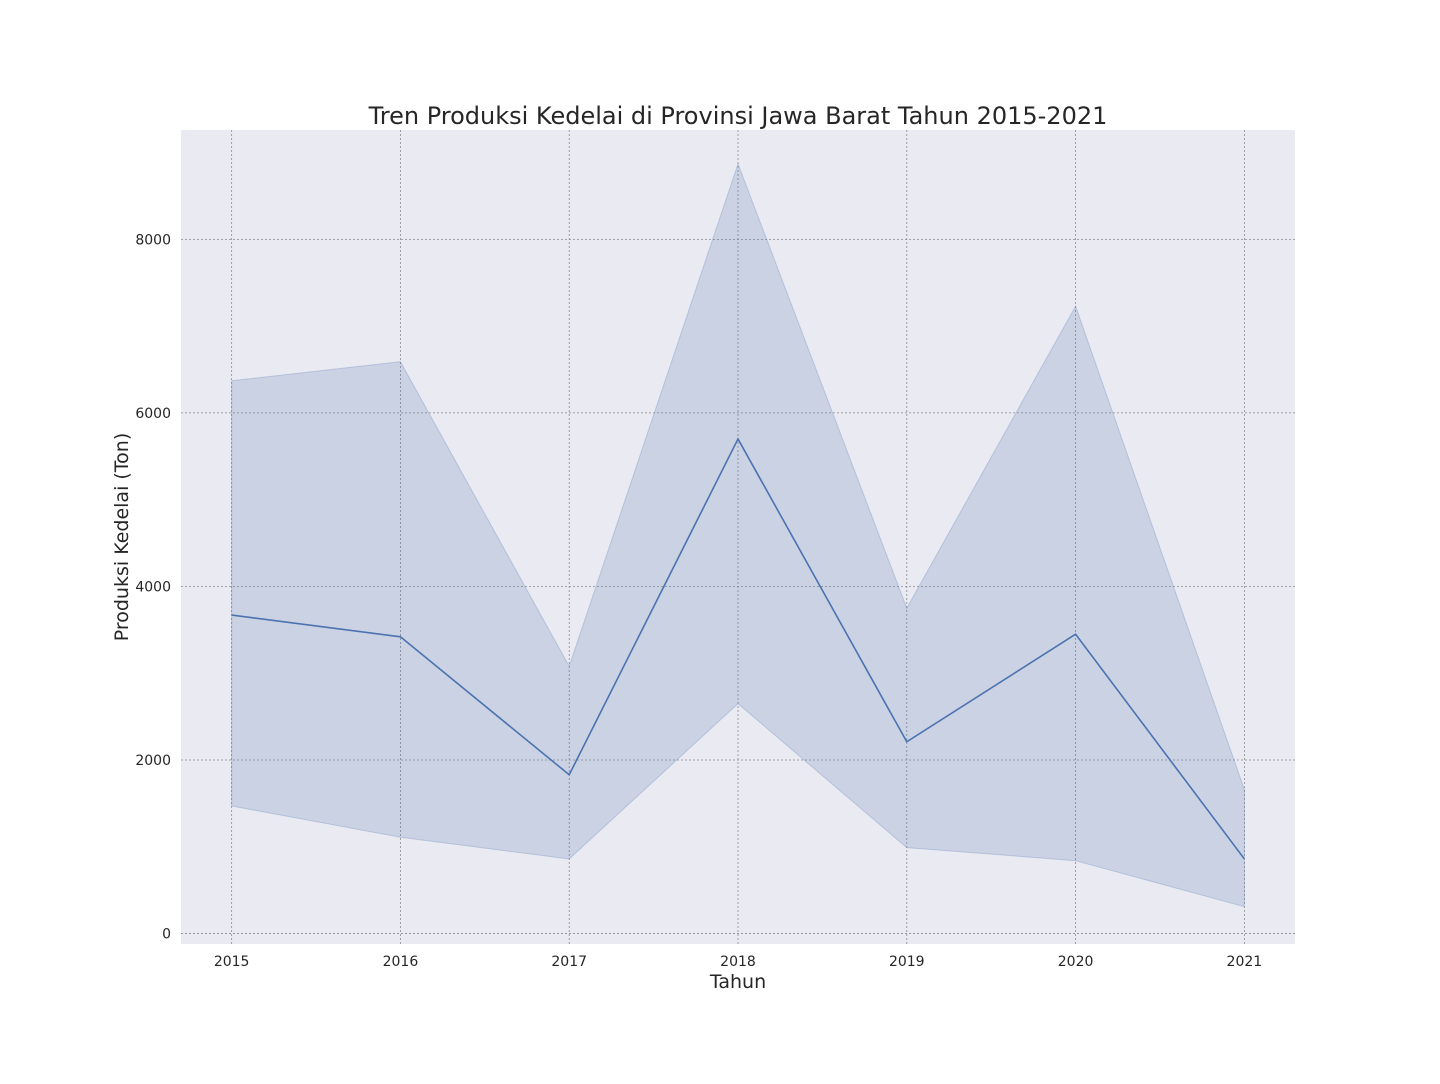  I want to click on y-tick-label: 2000, so click(153, 761).